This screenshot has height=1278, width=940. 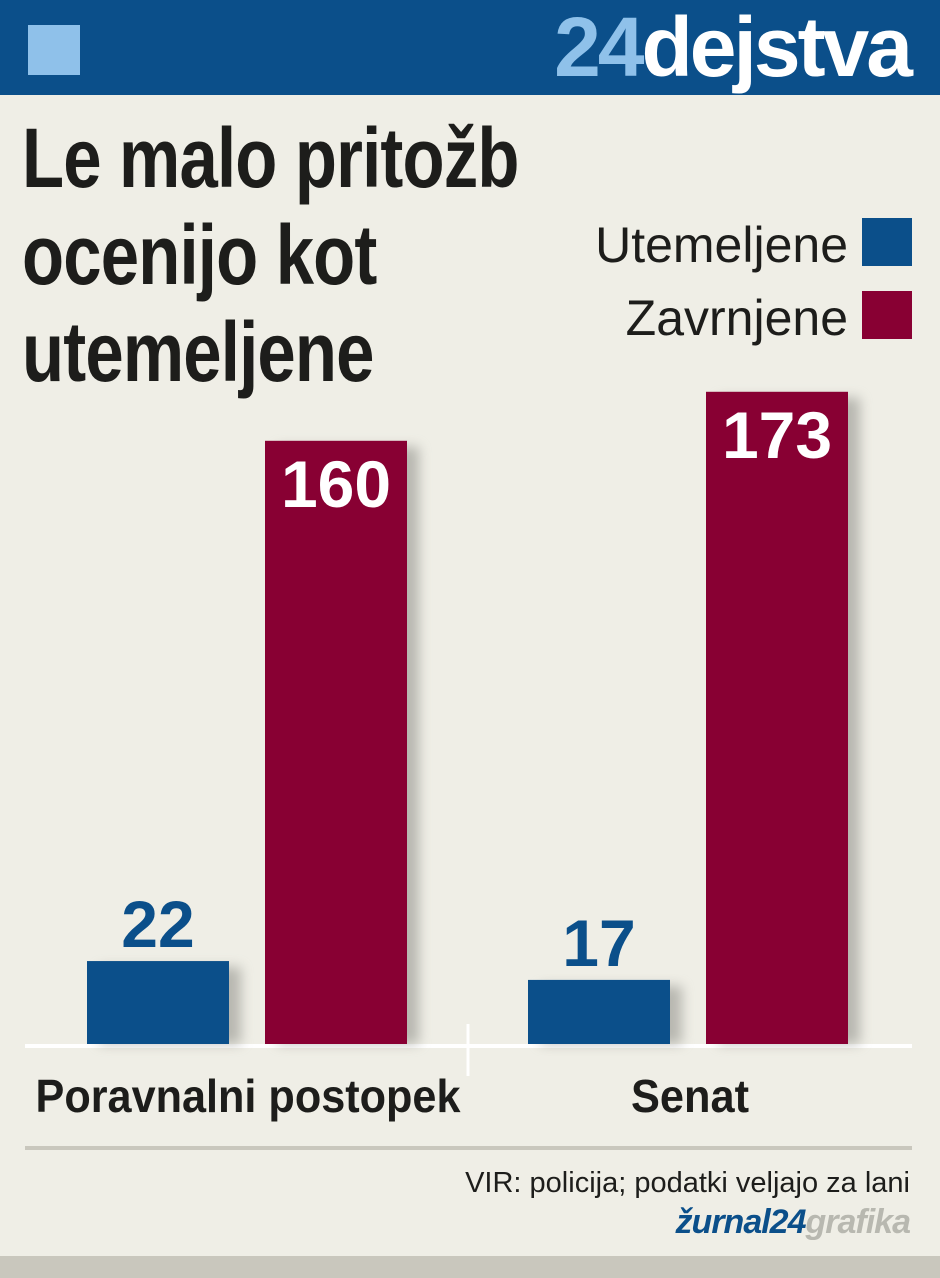 I want to click on bottom-band, so click(x=470, y=1267).